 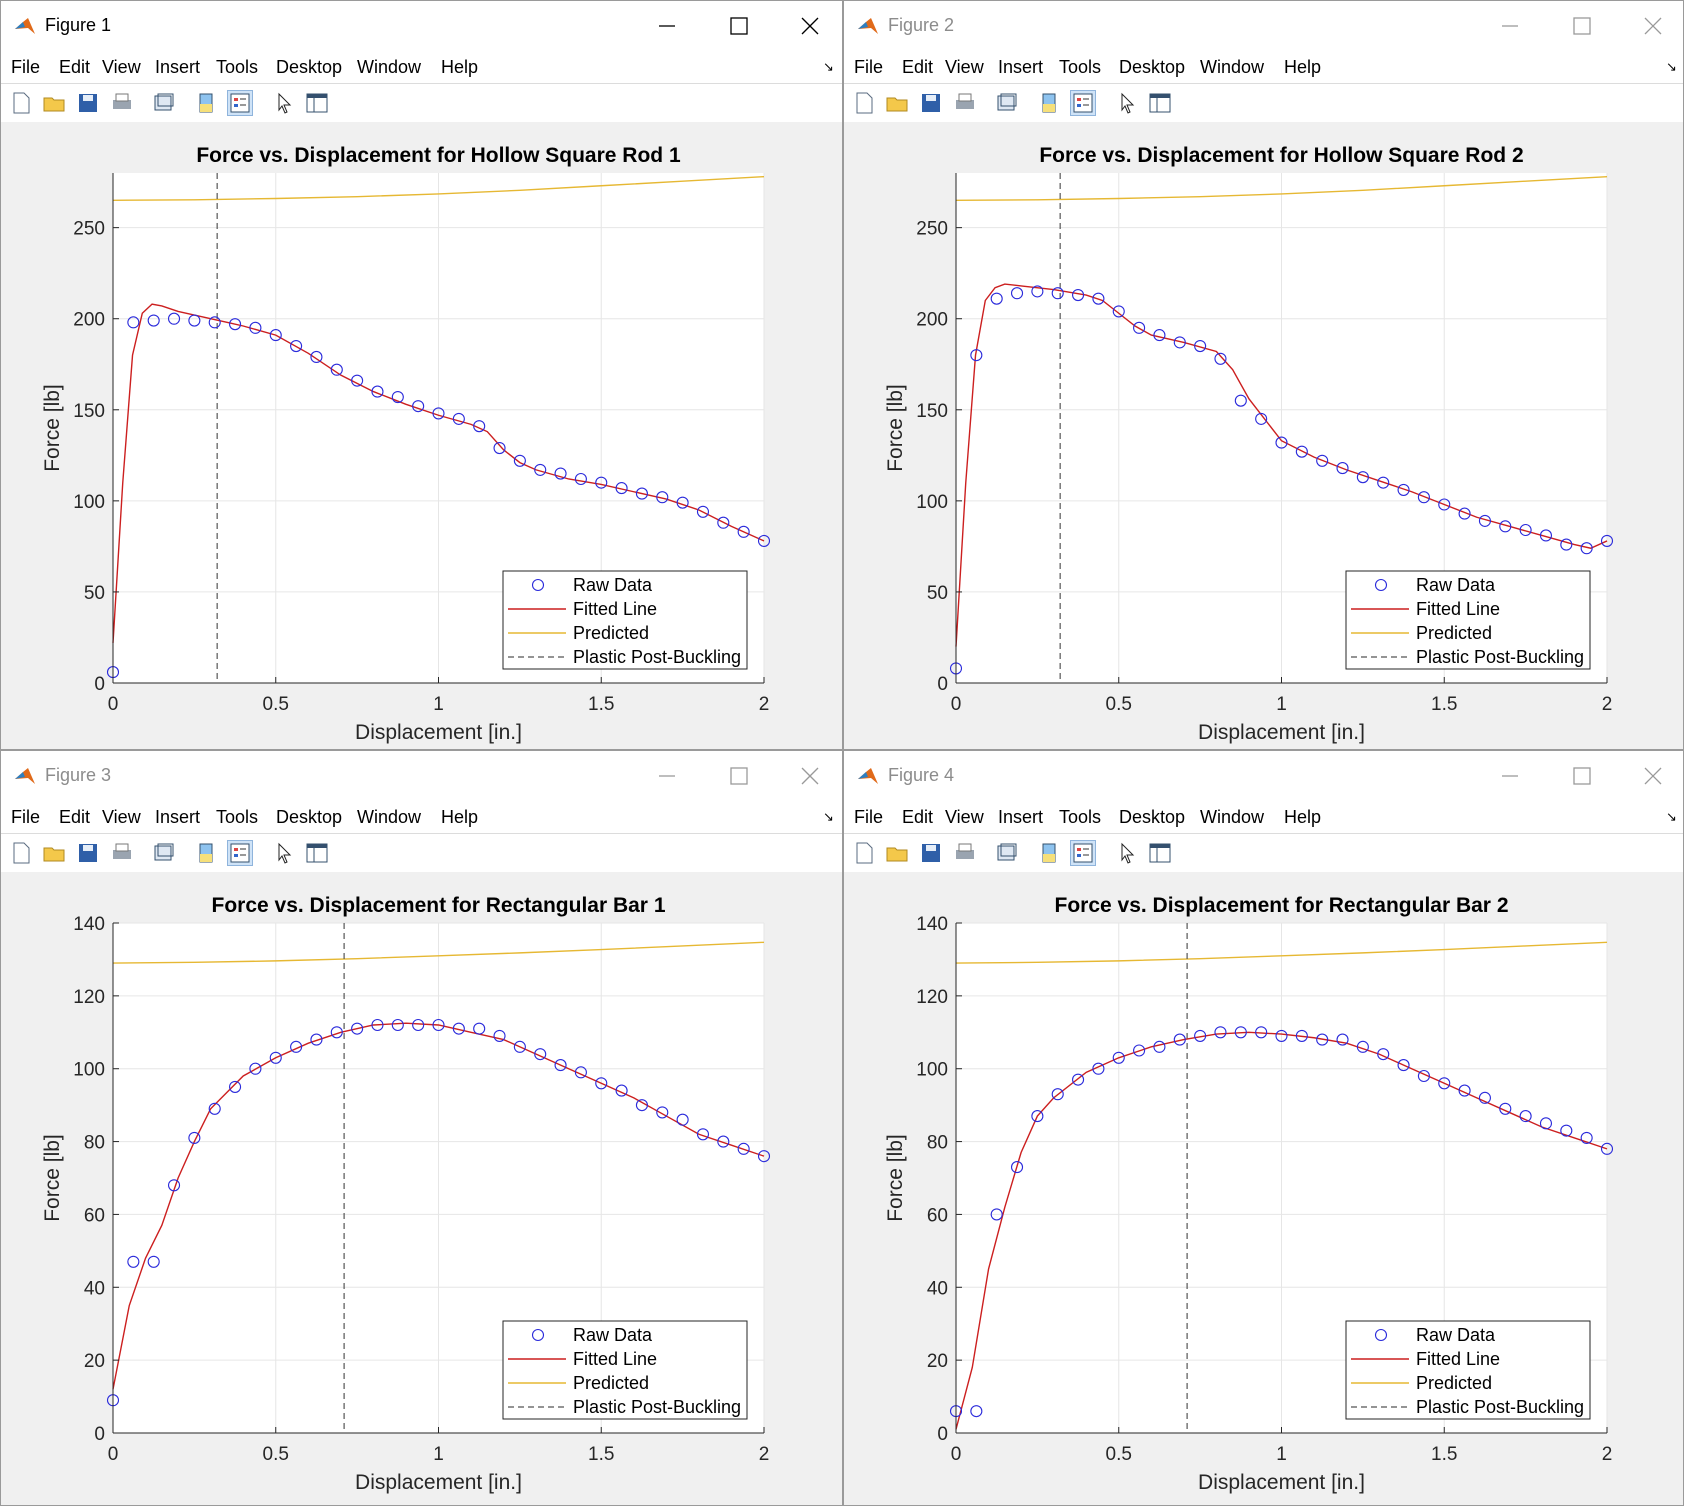 What do you see at coordinates (421, 27) in the screenshot?
I see `title-bar: Figure 1` at bounding box center [421, 27].